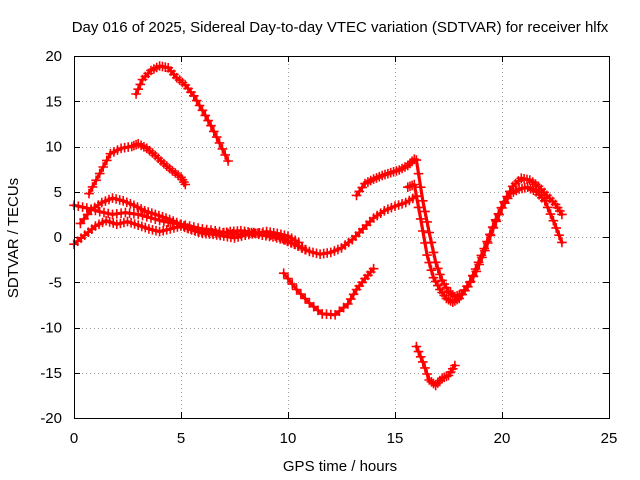 Image resolution: width=640 pixels, height=480 pixels. I want to click on y-tick-label: 10, so click(53, 147).